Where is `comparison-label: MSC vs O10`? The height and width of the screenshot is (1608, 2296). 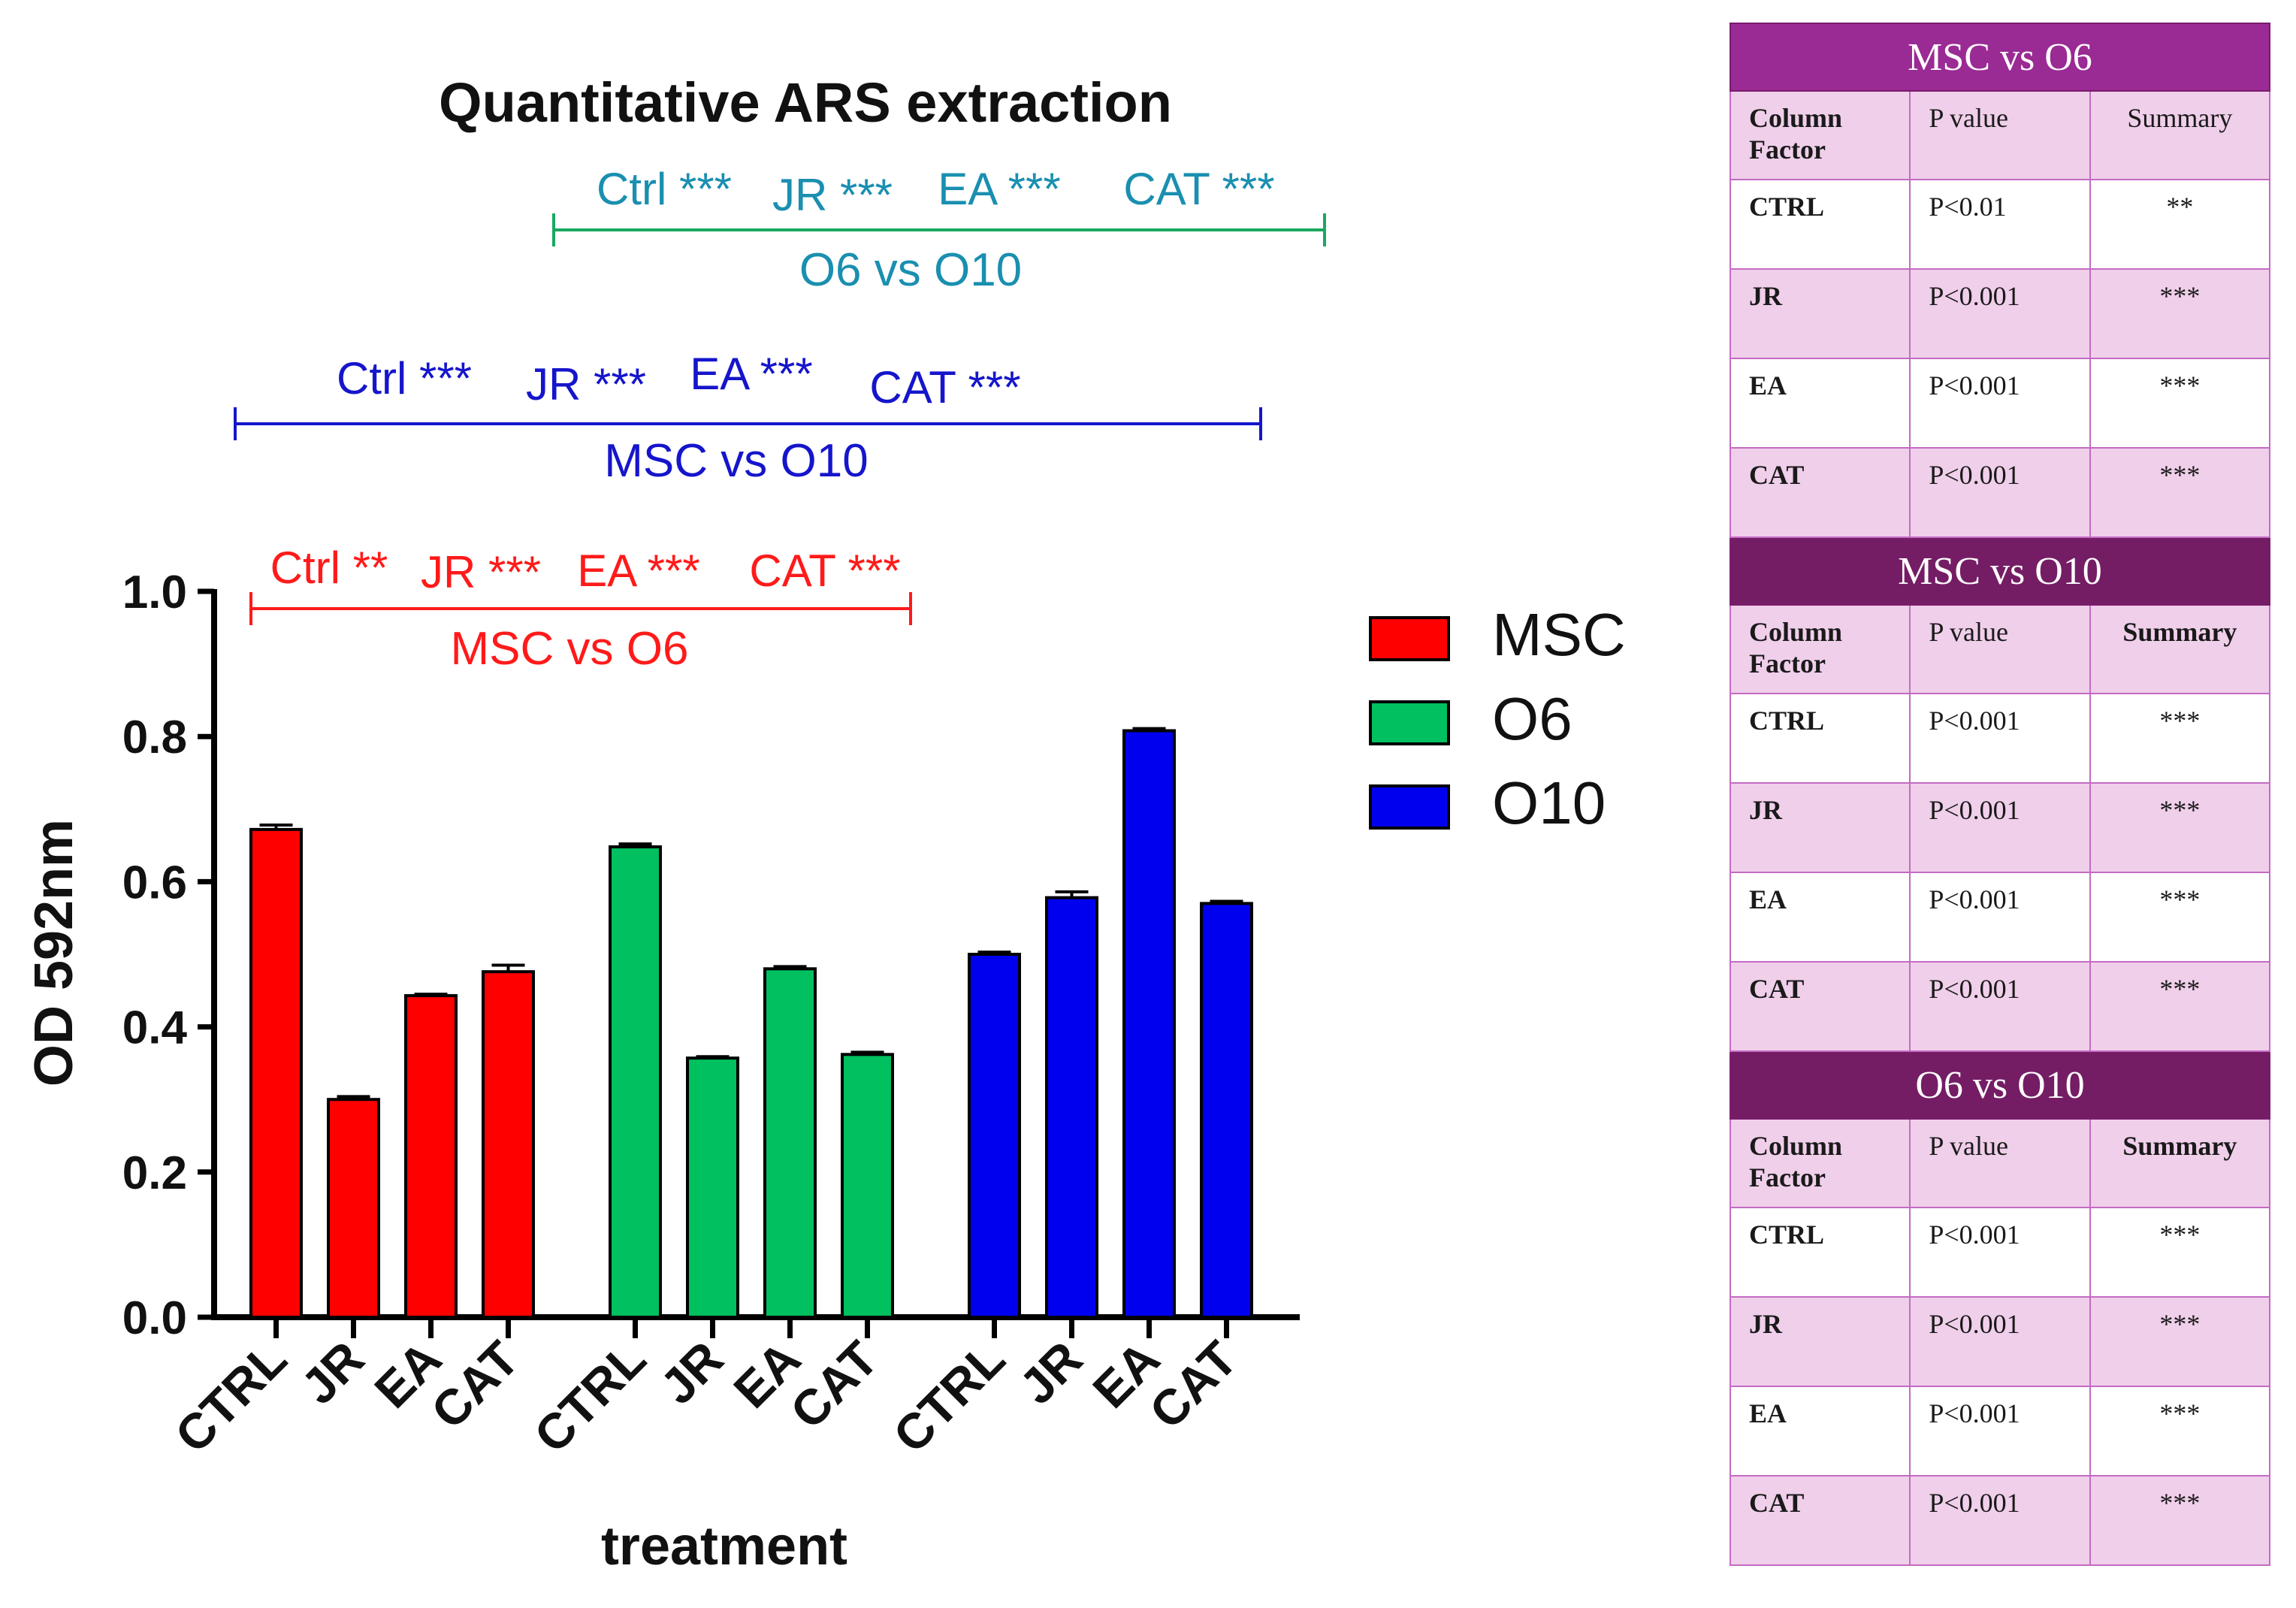 comparison-label: MSC vs O10 is located at coordinates (736, 461).